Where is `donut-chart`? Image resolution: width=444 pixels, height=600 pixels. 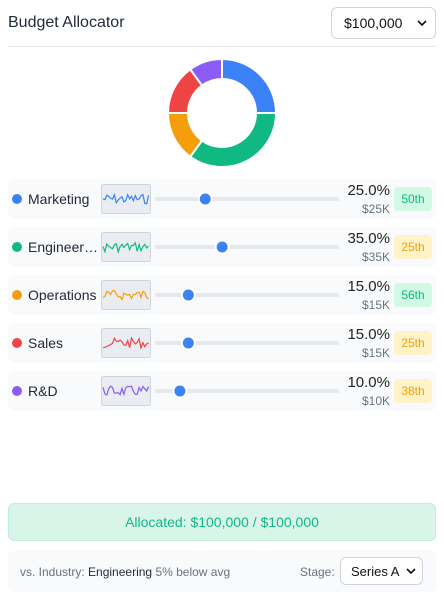
donut-chart is located at coordinates (222, 112).